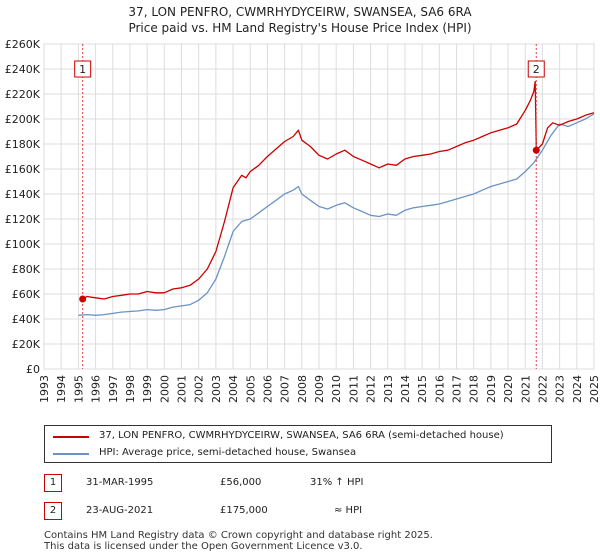 This screenshot has width=600, height=560. What do you see at coordinates (23, 194) in the screenshot?
I see `y-tick-label: £140K` at bounding box center [23, 194].